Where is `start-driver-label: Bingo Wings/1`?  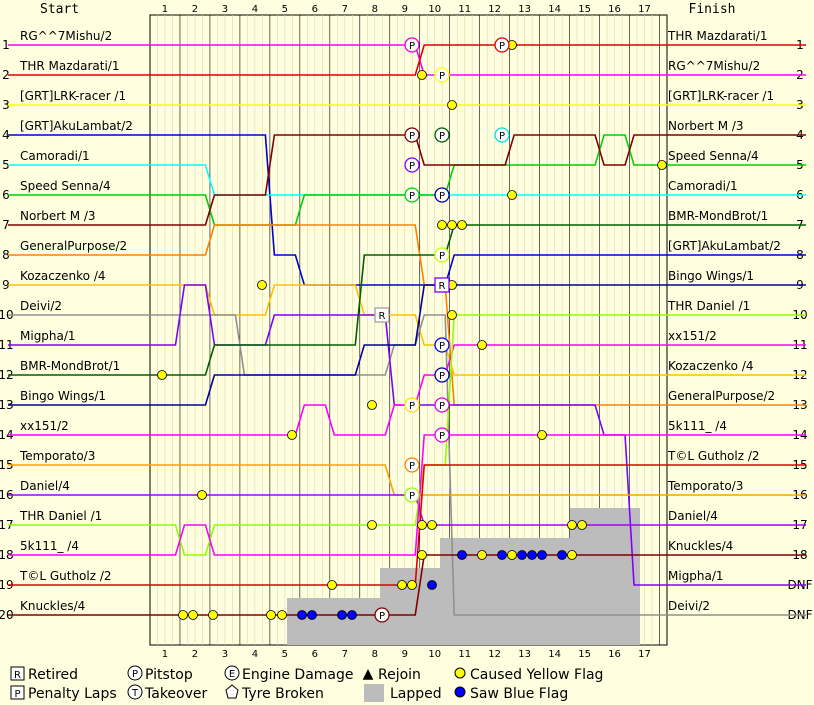
start-driver-label: Bingo Wings/1 is located at coordinates (63, 396).